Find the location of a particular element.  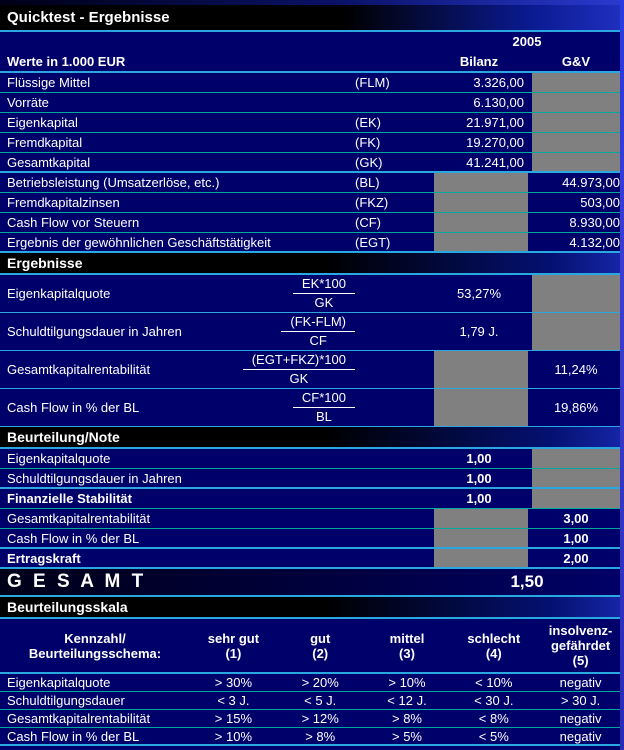

bilanz-value-cell: 3.326,00 is located at coordinates (498, 82).